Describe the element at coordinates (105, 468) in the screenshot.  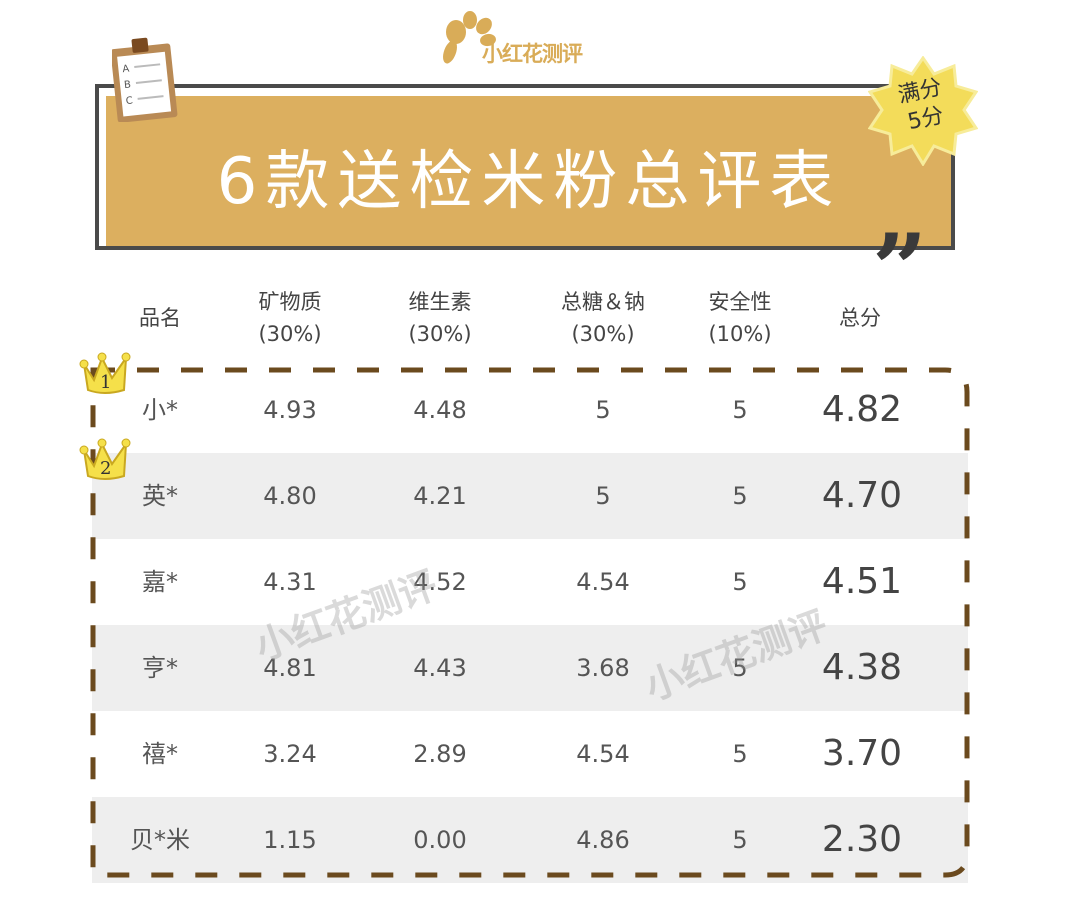
I see `rank-number: 2` at that location.